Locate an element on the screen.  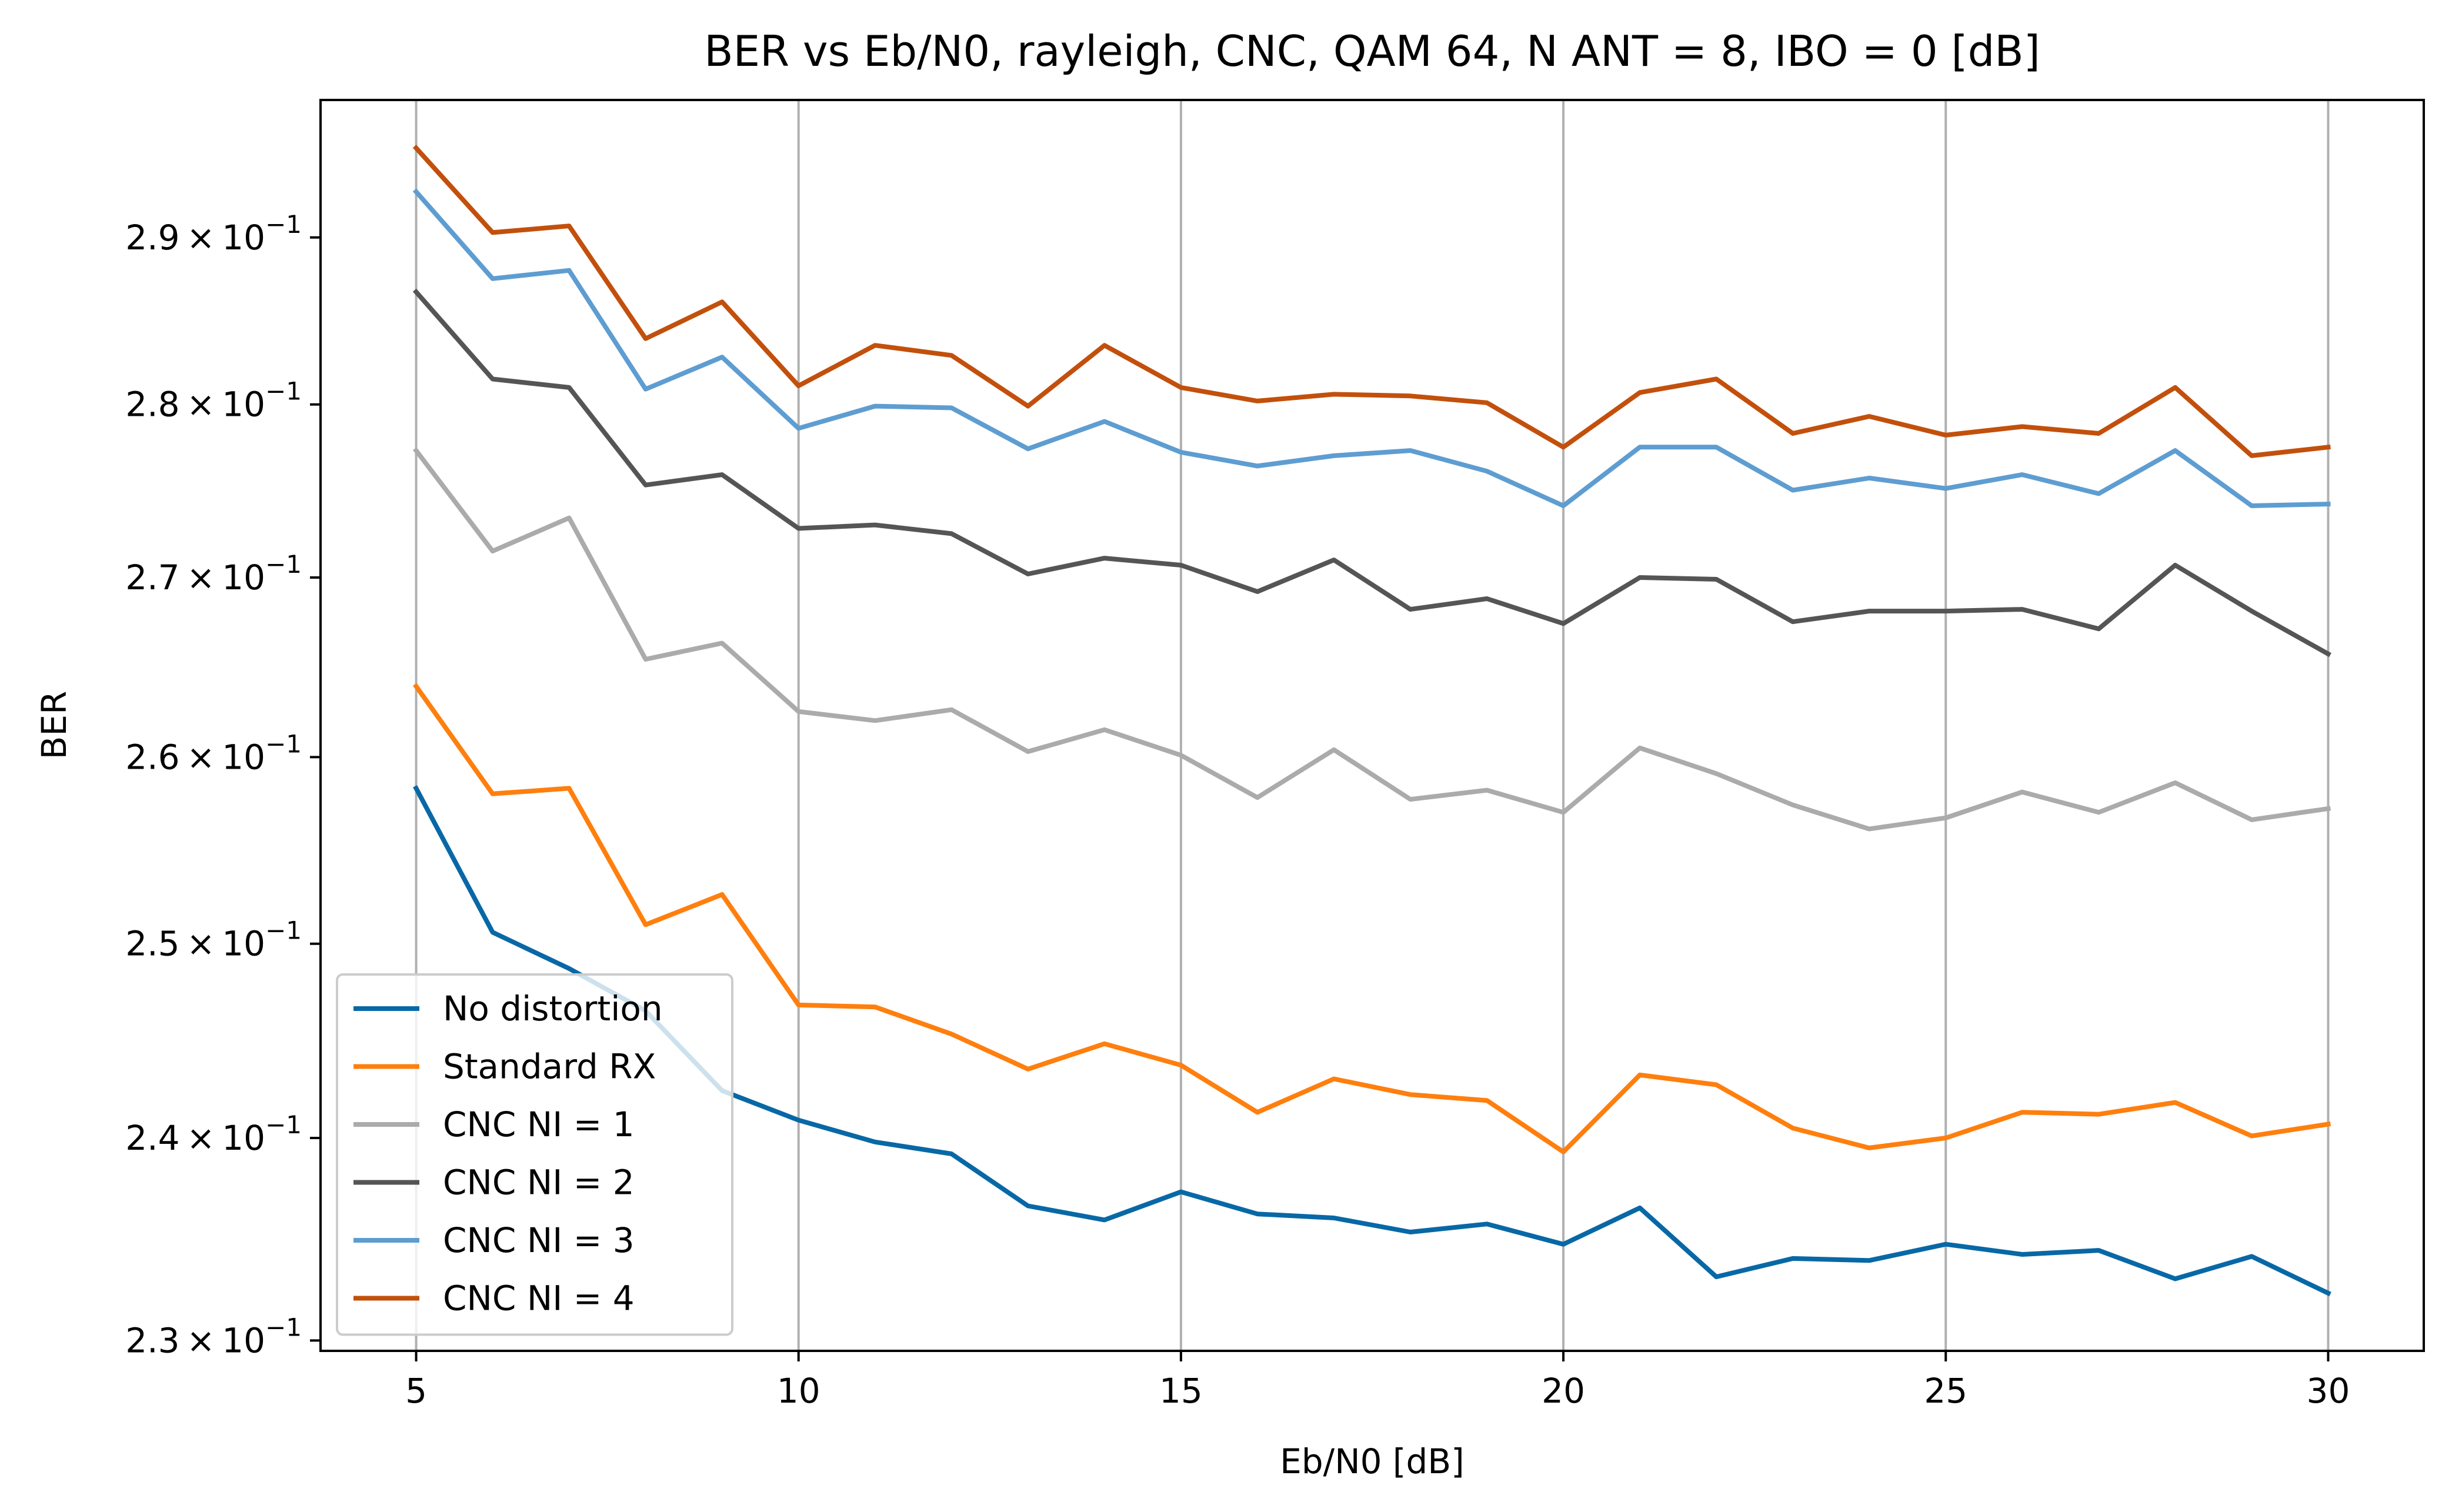
y-tick-label: 2.7 × 10⁻¹ is located at coordinates (214, 574).